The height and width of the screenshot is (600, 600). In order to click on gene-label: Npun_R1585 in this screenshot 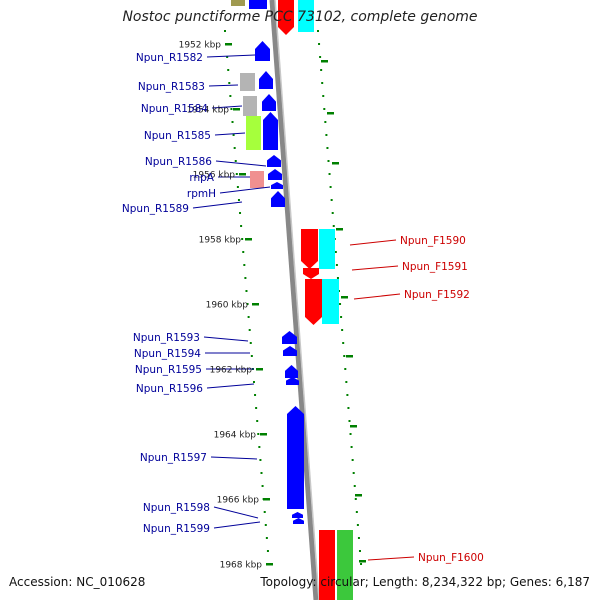, I will do `click(177, 136)`.